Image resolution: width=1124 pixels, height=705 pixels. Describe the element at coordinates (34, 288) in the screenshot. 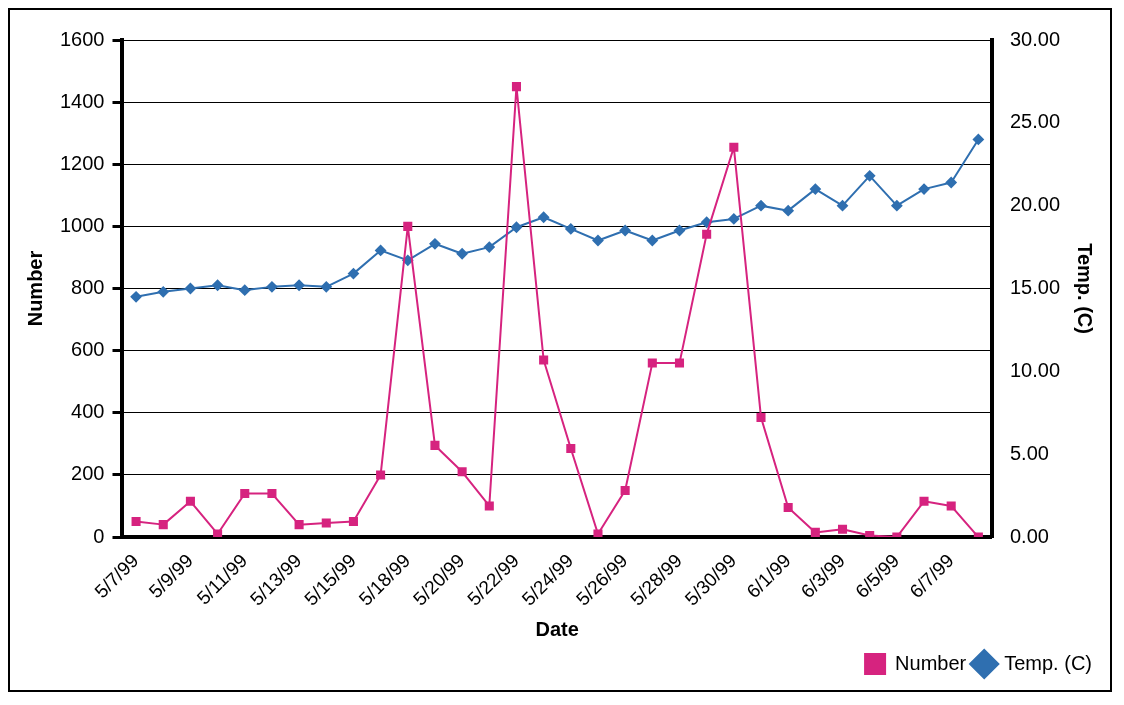

I see `y-axis-title: Number` at that location.